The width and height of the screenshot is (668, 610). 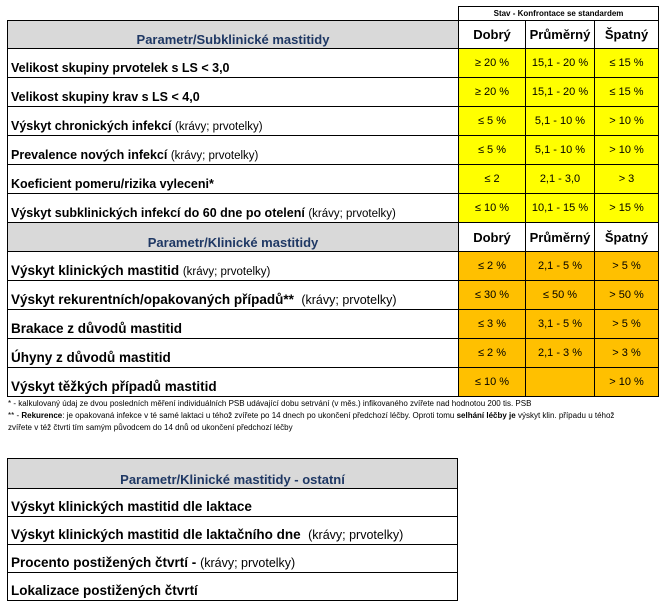 What do you see at coordinates (233, 324) in the screenshot?
I see `row-label: Brakace z důvodů mastitid` at bounding box center [233, 324].